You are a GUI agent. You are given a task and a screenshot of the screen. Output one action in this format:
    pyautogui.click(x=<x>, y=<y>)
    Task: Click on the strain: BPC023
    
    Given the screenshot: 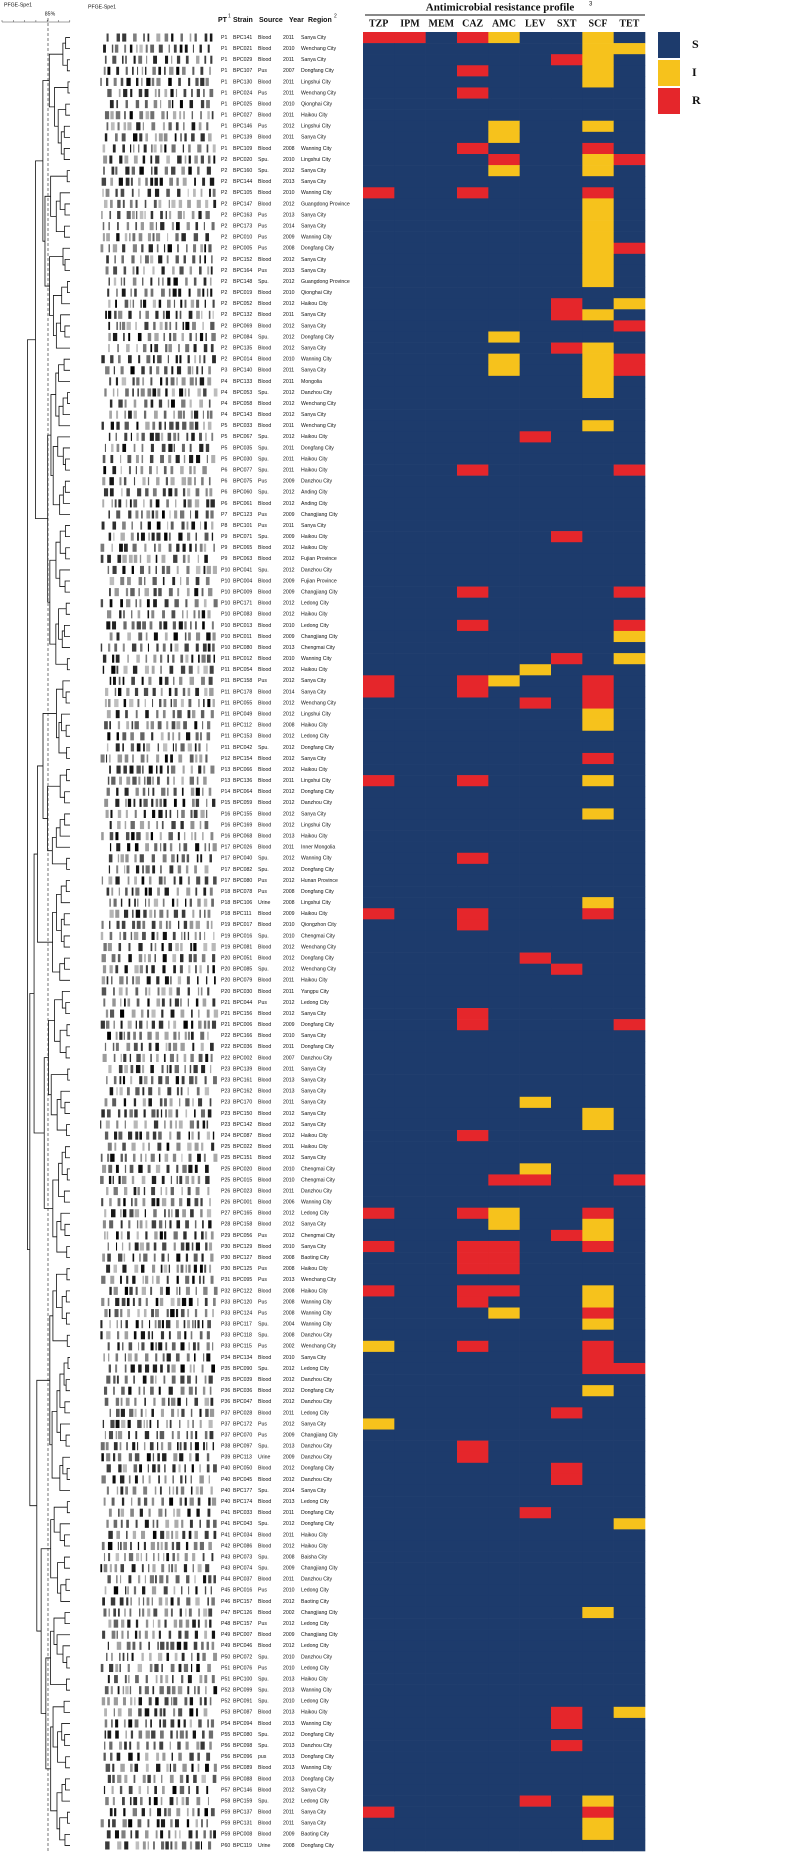 What is the action you would take?
    pyautogui.click(x=242, y=1191)
    